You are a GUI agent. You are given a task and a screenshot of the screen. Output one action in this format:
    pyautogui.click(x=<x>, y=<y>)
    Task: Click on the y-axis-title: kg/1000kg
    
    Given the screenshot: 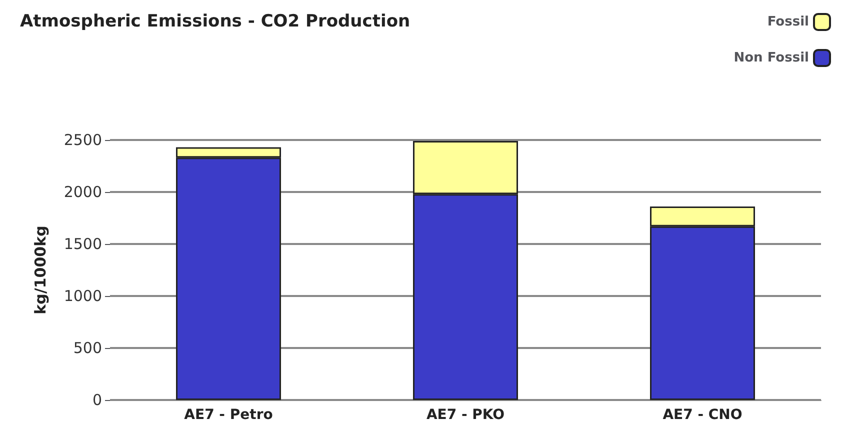 What is the action you would take?
    pyautogui.click(x=41, y=270)
    